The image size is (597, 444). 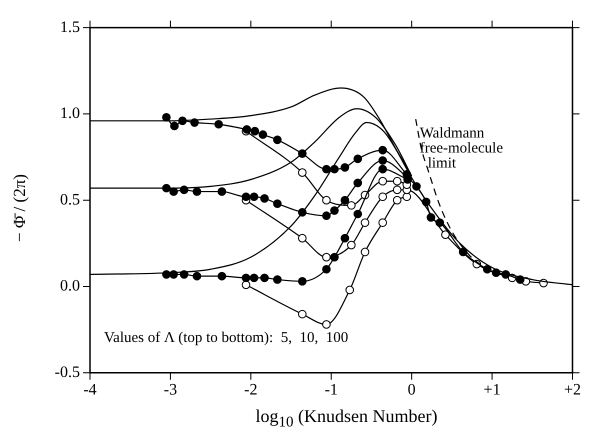 What do you see at coordinates (492, 390) in the screenshot?
I see `x-tick-label: +1` at bounding box center [492, 390].